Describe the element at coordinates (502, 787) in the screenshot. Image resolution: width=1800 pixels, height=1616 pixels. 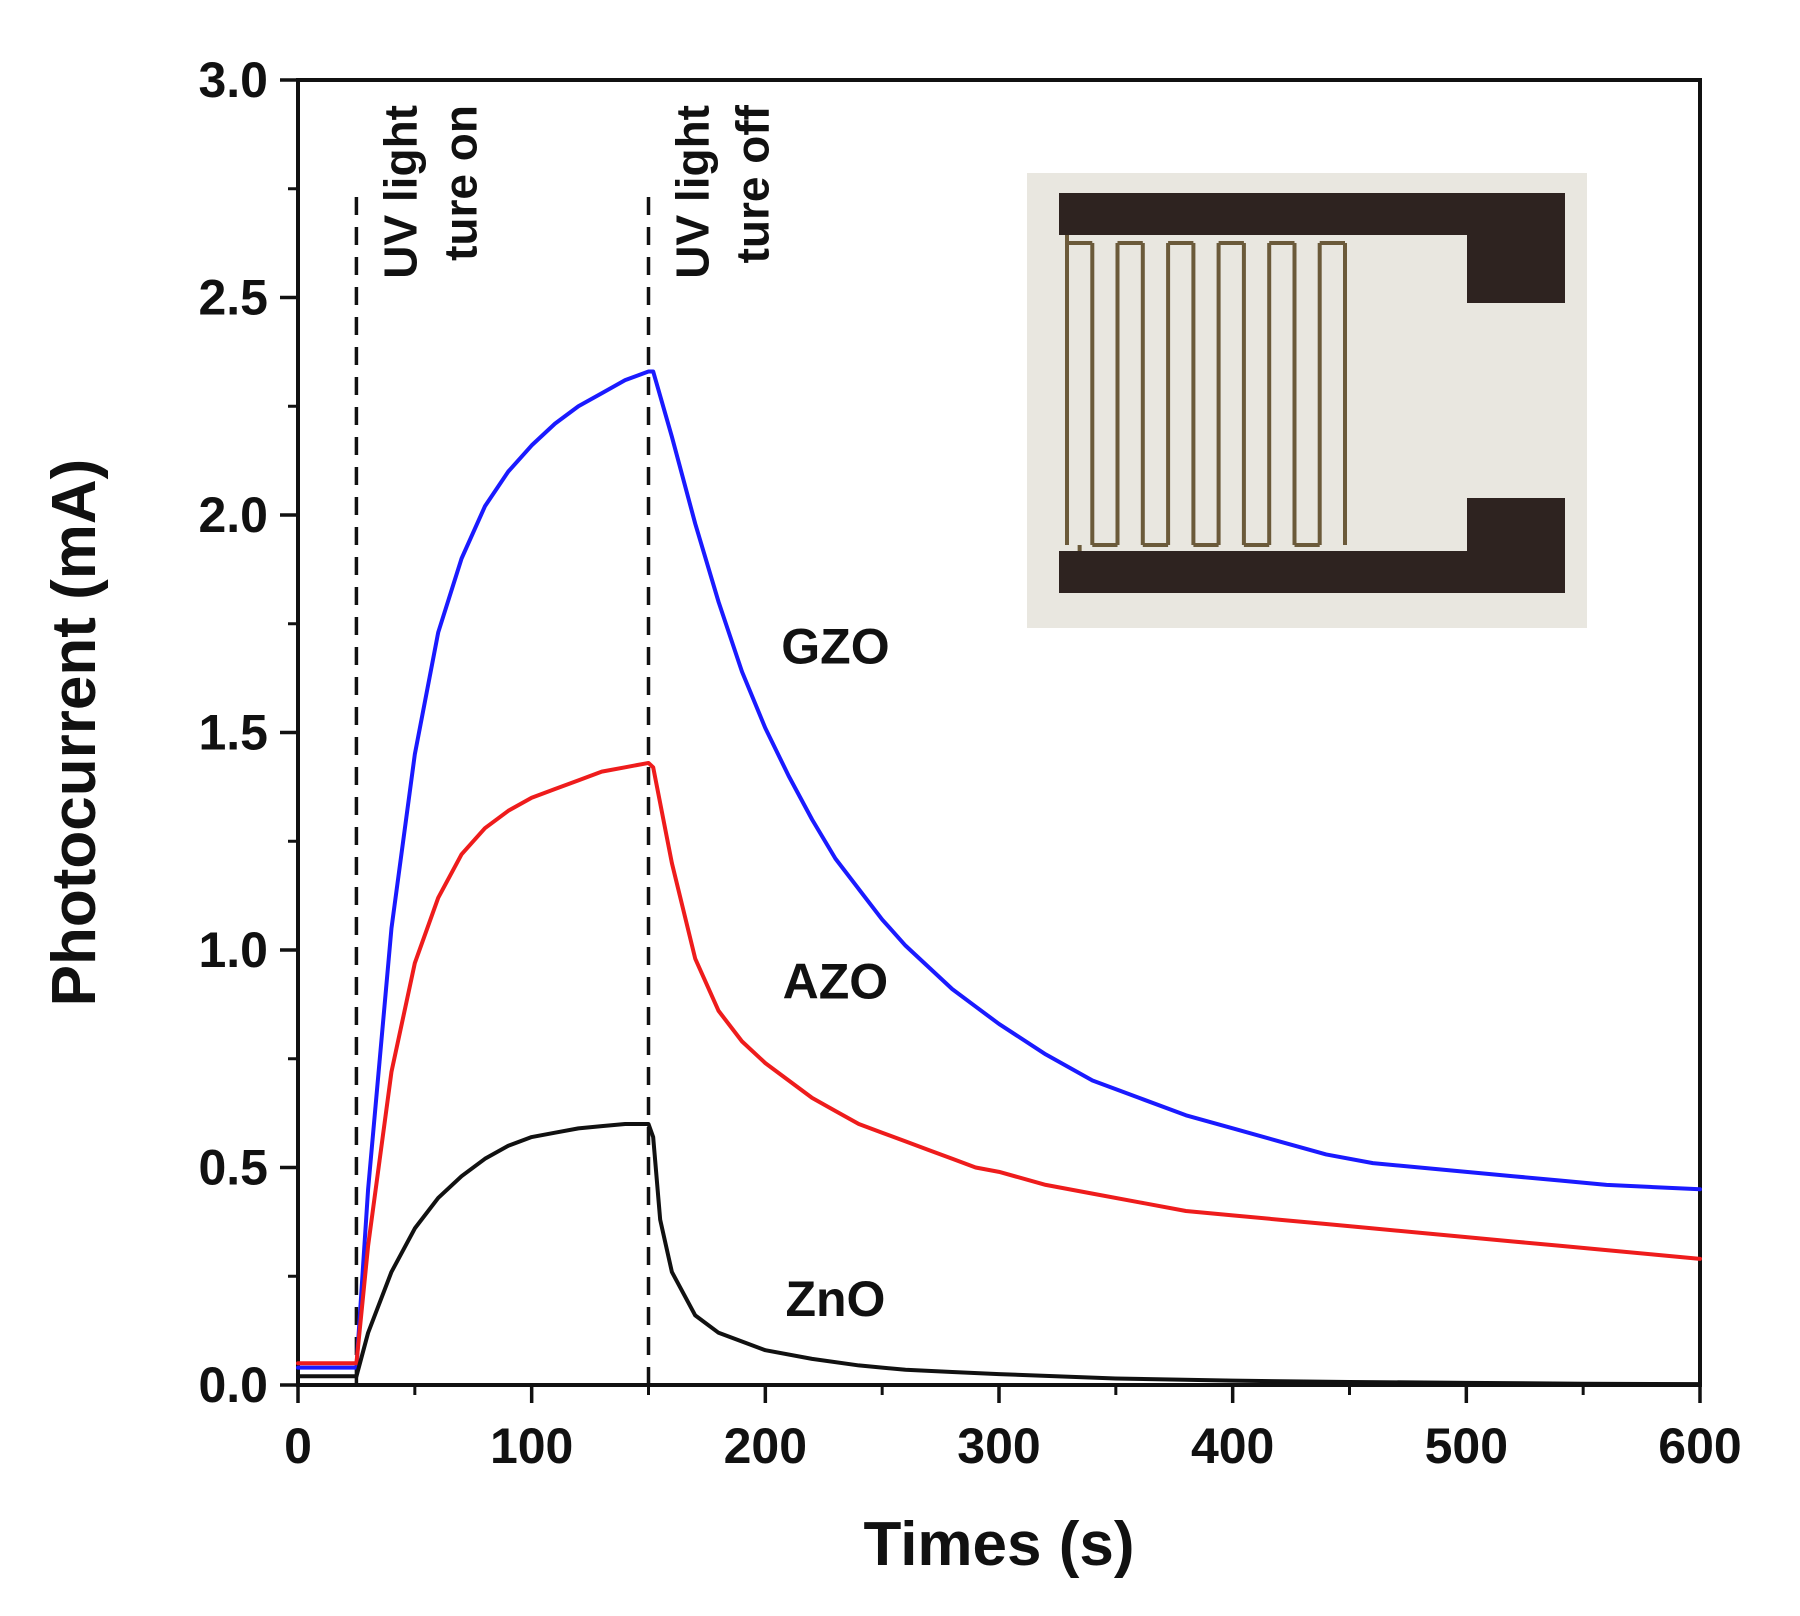
I see `uv-switch-lines` at that location.